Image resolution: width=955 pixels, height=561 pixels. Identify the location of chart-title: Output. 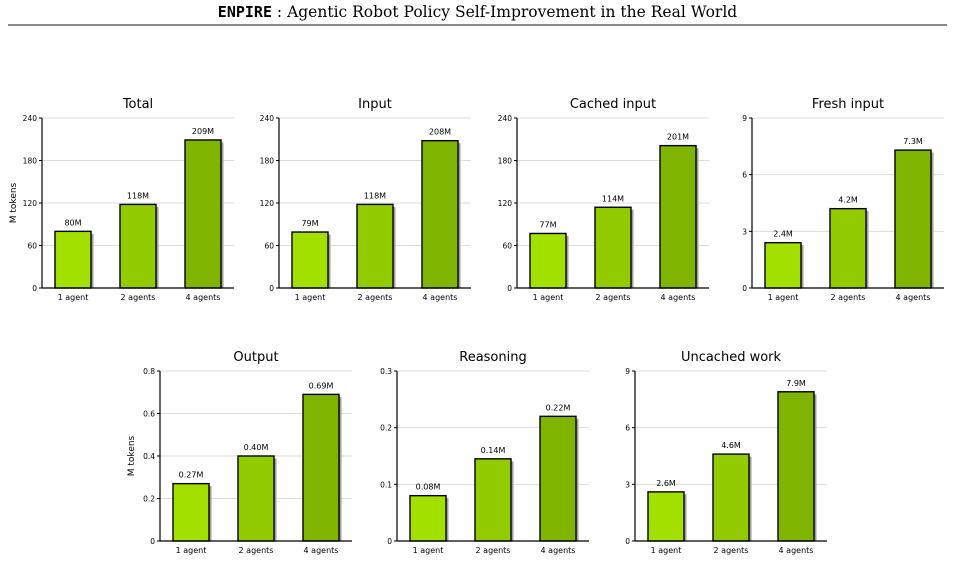
(255, 357).